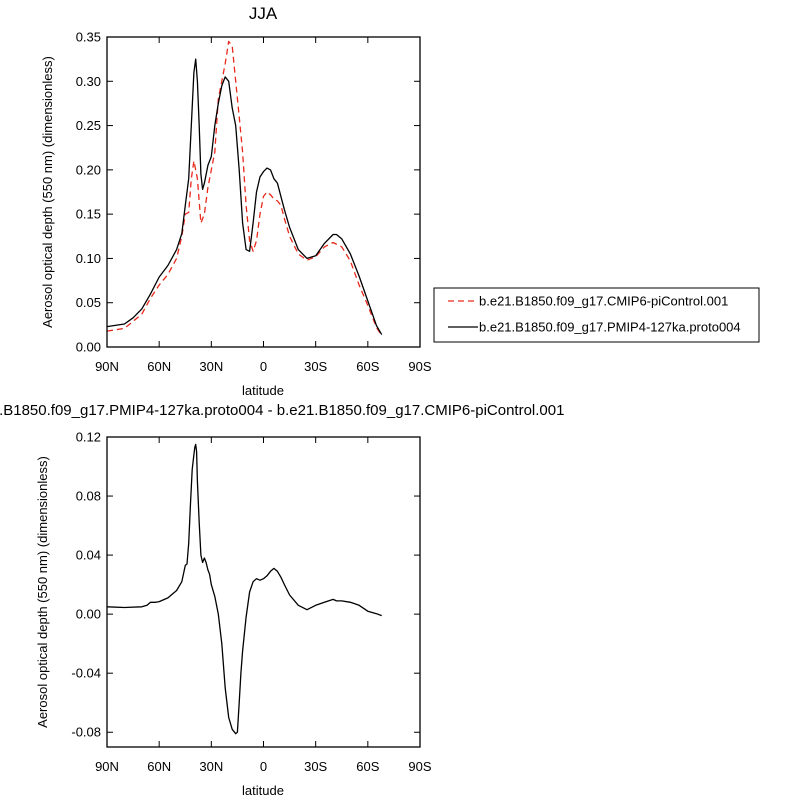  What do you see at coordinates (263, 366) in the screenshot?
I see `top-x-tick-label: 0` at bounding box center [263, 366].